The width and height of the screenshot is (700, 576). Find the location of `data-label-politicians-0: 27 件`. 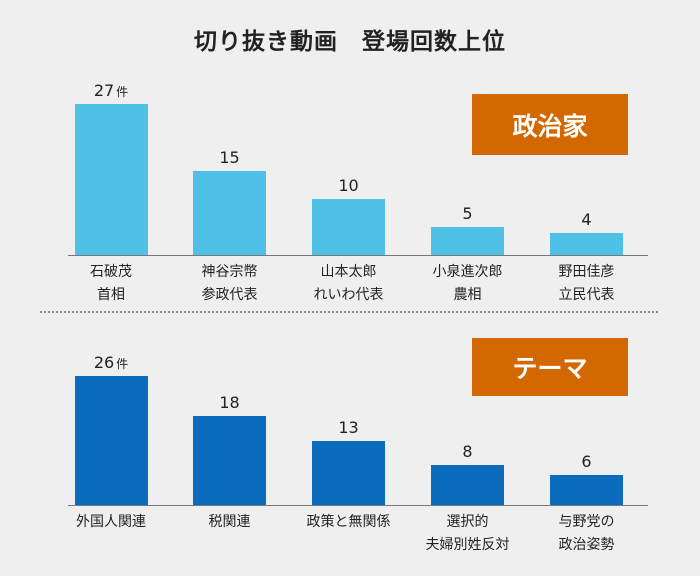

data-label-politicians-0: 27 件 is located at coordinates (111, 90).